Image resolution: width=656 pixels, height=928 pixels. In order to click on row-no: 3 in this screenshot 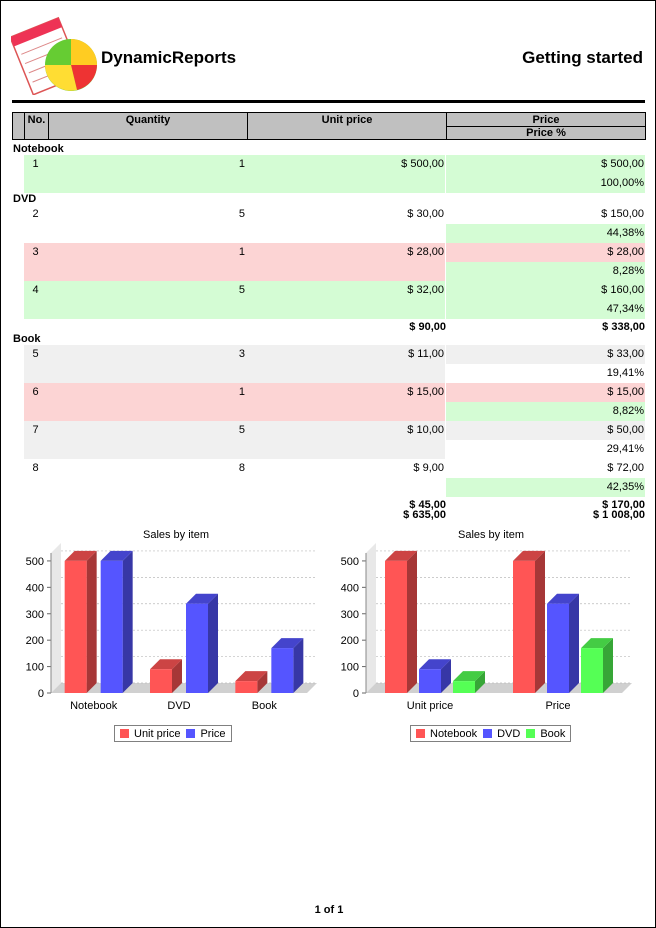, I will do `click(36, 262)`.